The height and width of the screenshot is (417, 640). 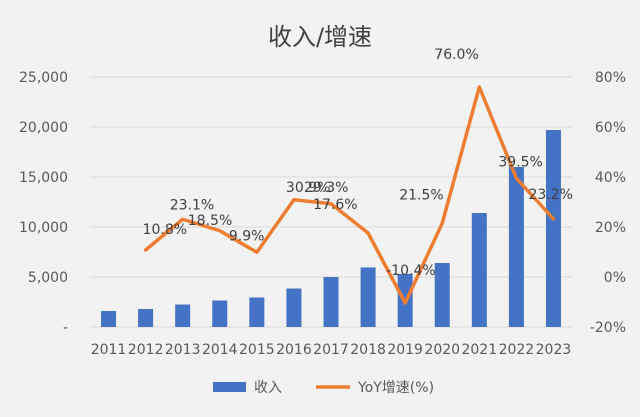 What do you see at coordinates (550, 195) in the screenshot?
I see `growth-data-label: 23.2%` at bounding box center [550, 195].